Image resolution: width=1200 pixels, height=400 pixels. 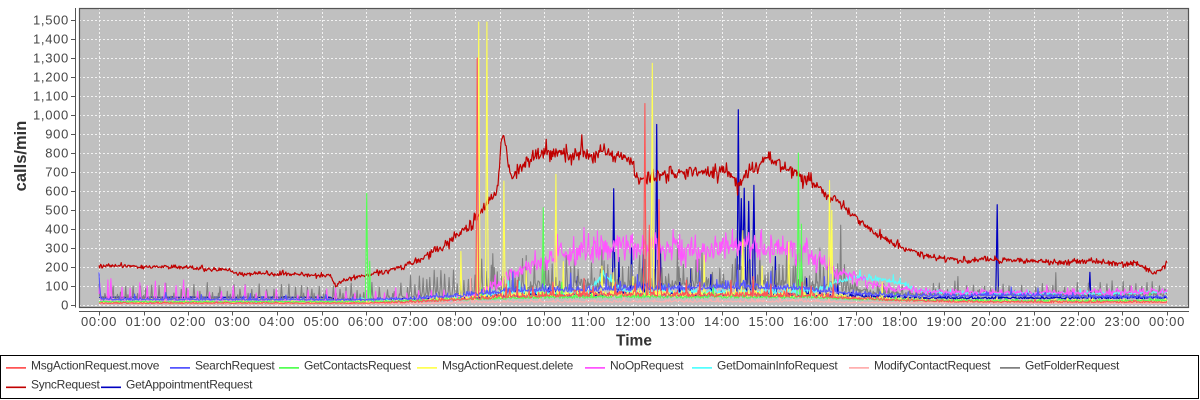 I want to click on svg-text: ModifyContactRequest, so click(x=932, y=365).